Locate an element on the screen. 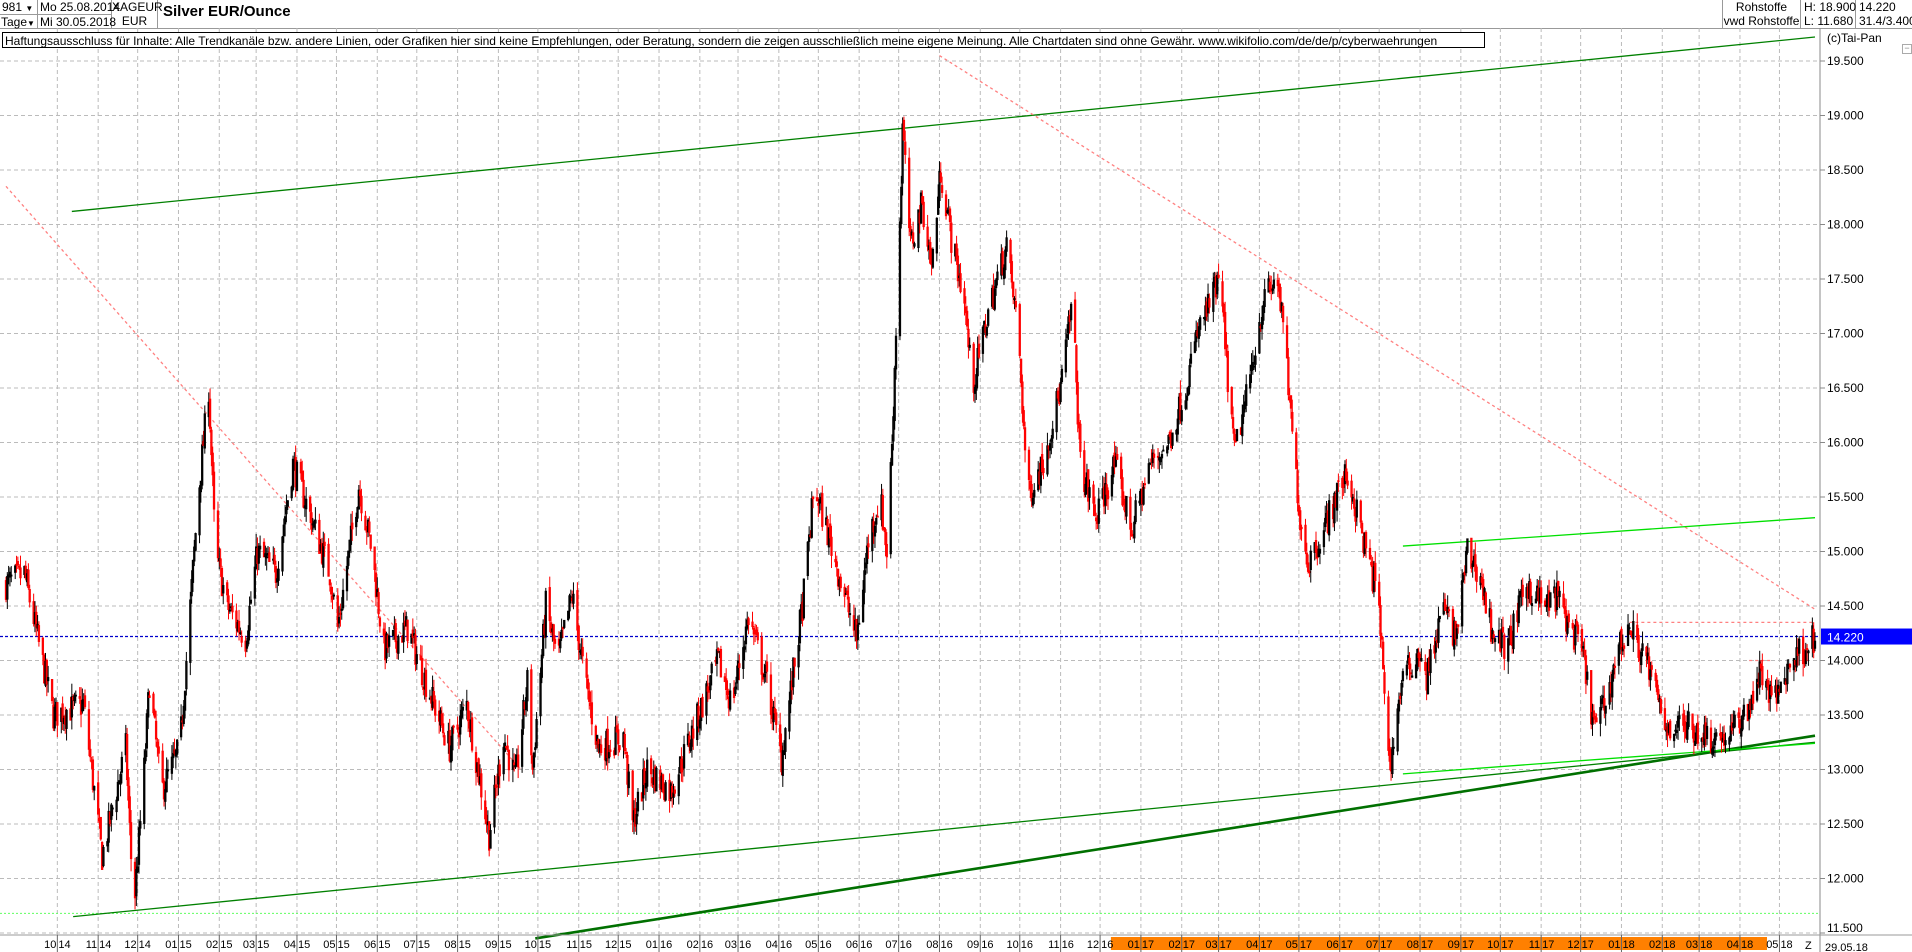 Image resolution: width=1912 pixels, height=952 pixels. x-tick-label-month: 02 is located at coordinates (1655, 945).